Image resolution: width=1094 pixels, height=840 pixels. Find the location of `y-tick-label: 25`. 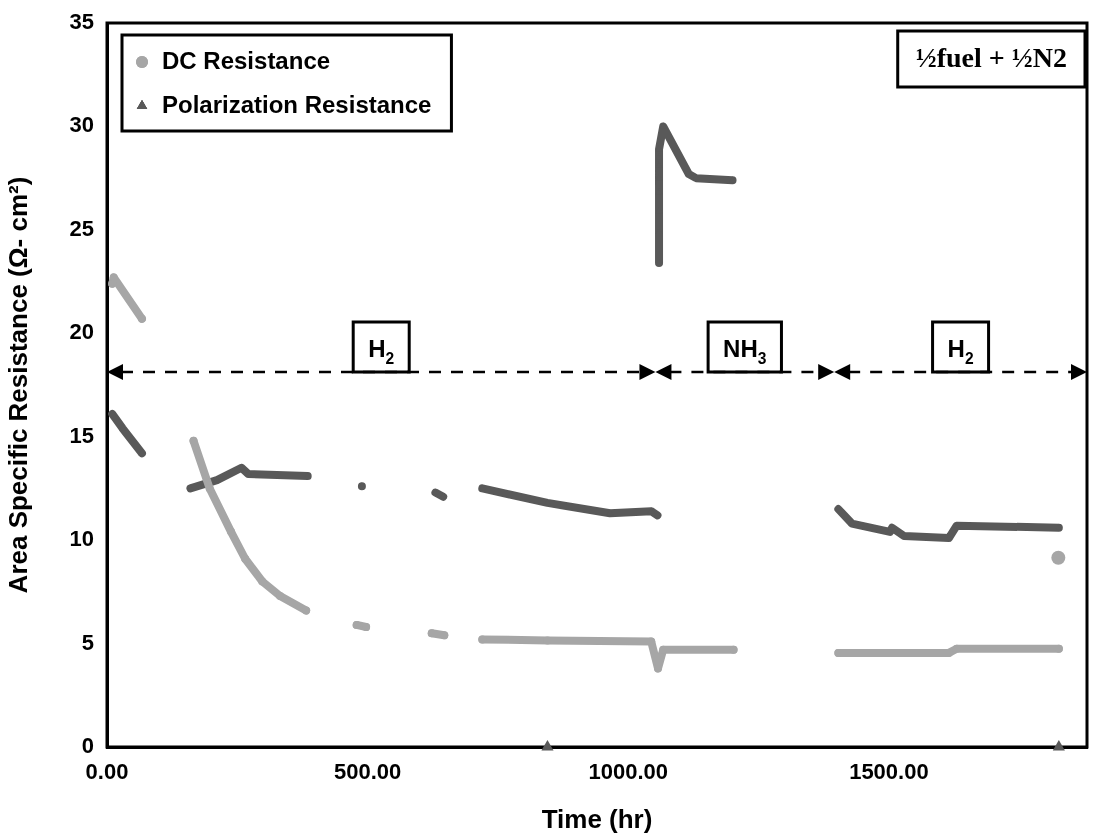

y-tick-label: 25 is located at coordinates (81, 228).